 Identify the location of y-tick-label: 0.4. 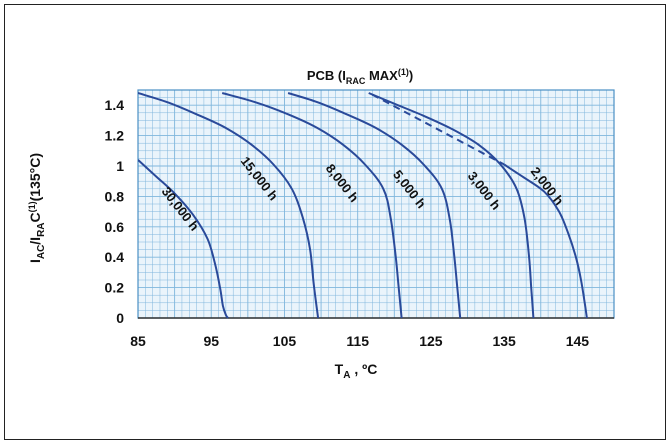
(115, 257).